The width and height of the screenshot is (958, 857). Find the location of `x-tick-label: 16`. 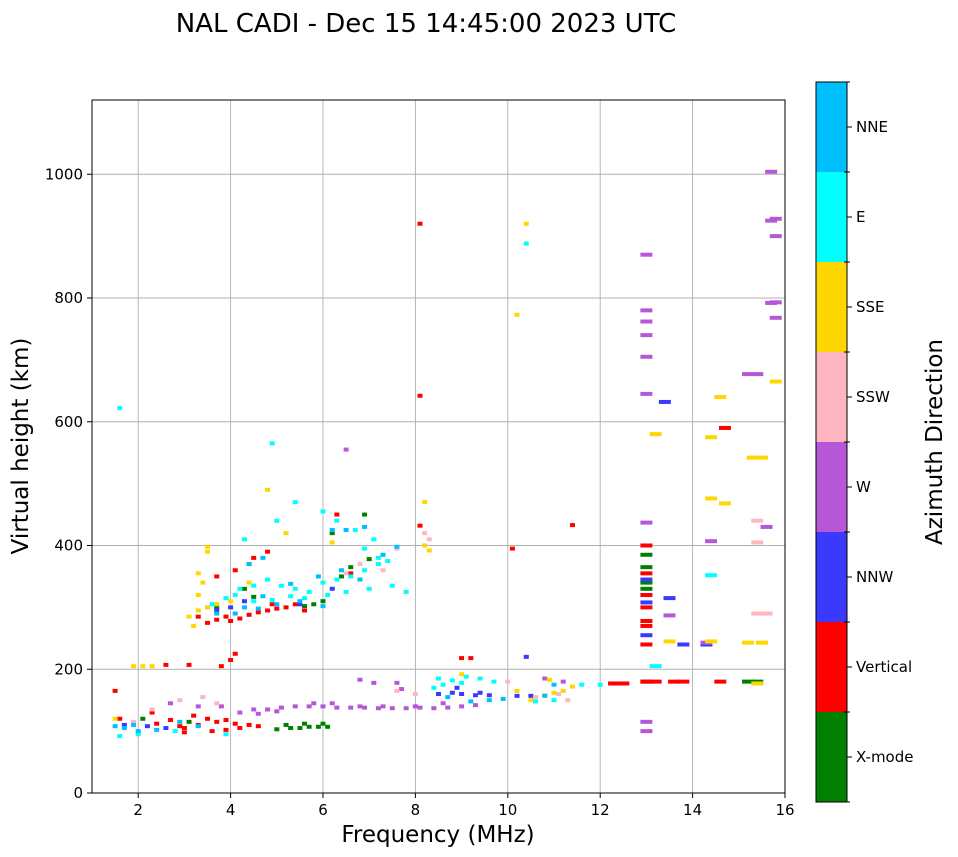

x-tick-label: 16 is located at coordinates (784, 810).